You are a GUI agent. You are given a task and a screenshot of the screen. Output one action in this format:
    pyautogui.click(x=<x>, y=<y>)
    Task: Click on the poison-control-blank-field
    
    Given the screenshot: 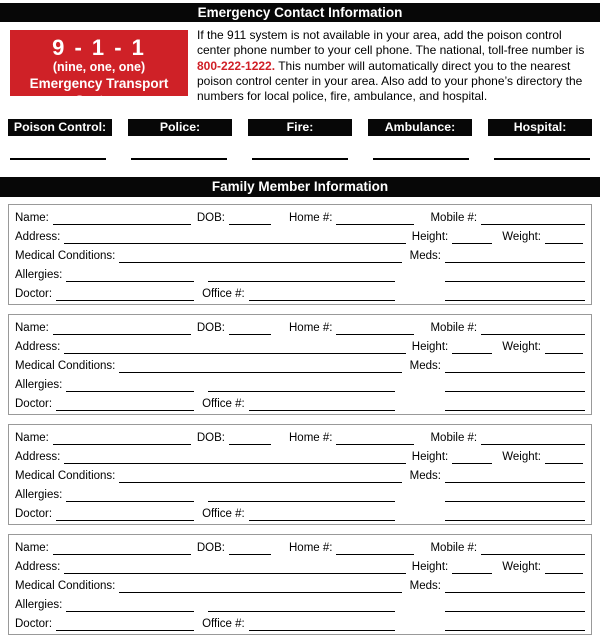 What is the action you would take?
    pyautogui.click(x=58, y=159)
    